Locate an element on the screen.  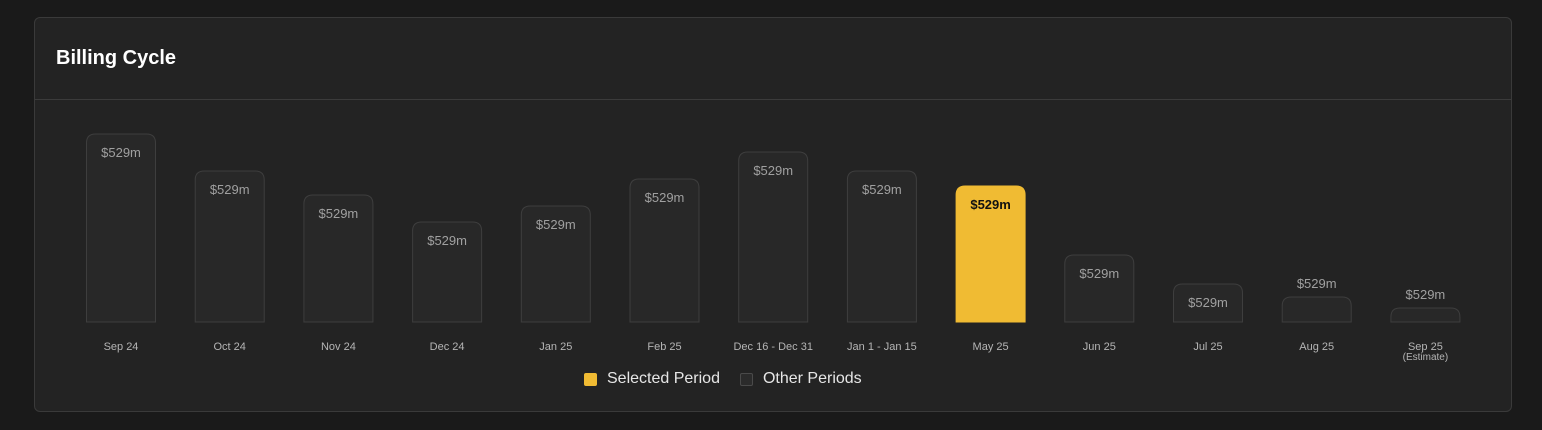
x-tick-label: Dec 16 - Dec 31 is located at coordinates (772, 347).